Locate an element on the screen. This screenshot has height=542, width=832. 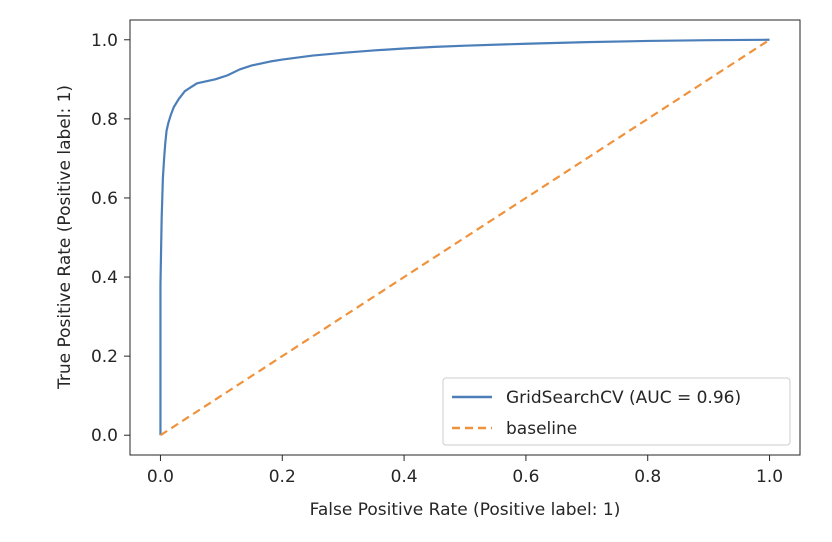
legend: GridSearchCV (AUC = 0.96) baseline is located at coordinates (616, 411).